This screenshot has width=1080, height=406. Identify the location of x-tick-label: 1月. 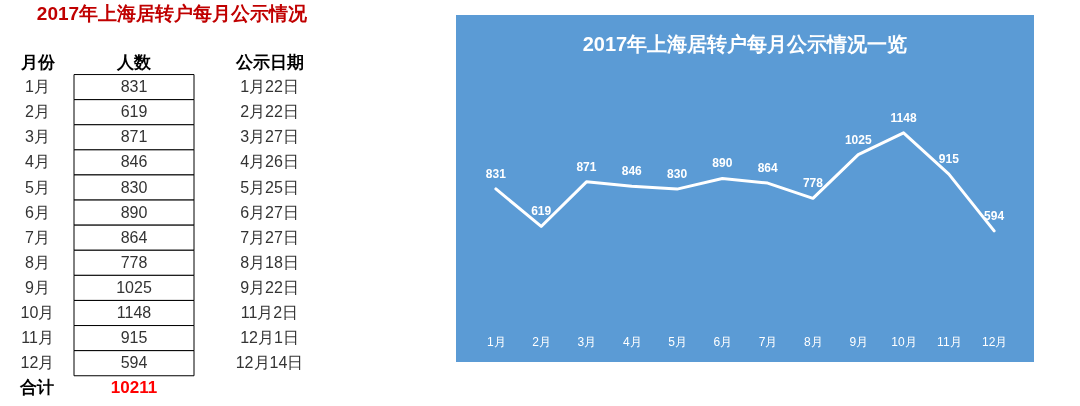
(496, 341).